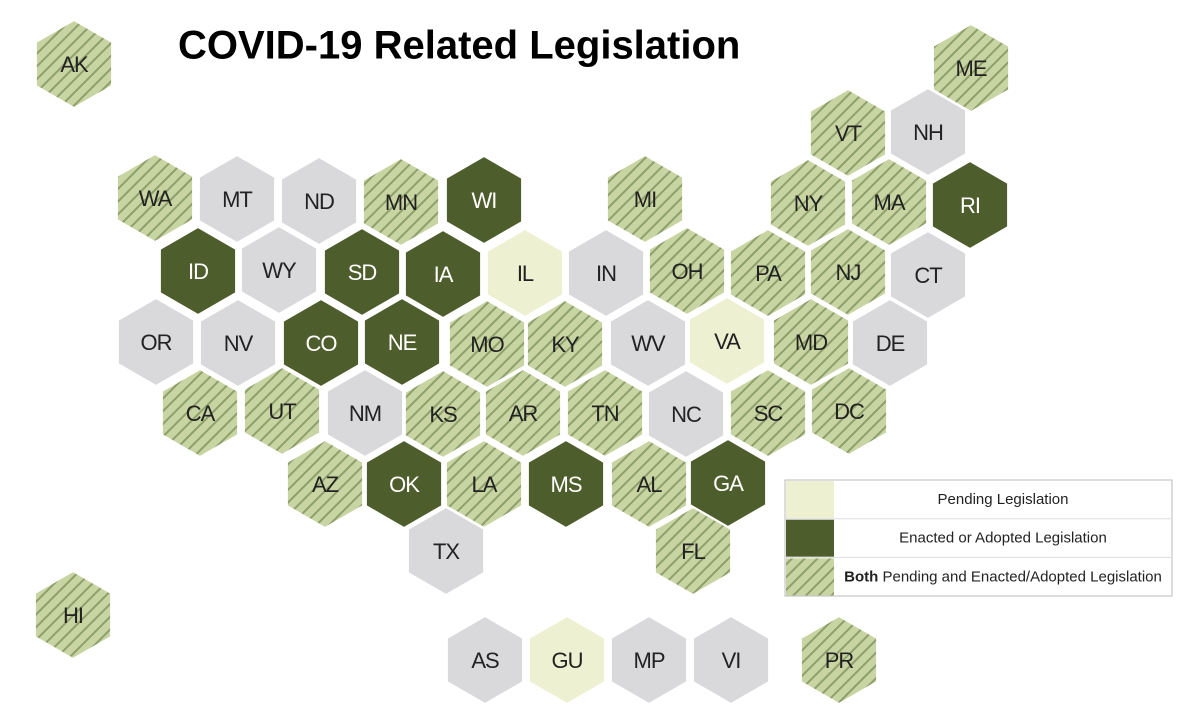 This screenshot has width=1200, height=724. I want to click on state-label: UT, so click(282, 411).